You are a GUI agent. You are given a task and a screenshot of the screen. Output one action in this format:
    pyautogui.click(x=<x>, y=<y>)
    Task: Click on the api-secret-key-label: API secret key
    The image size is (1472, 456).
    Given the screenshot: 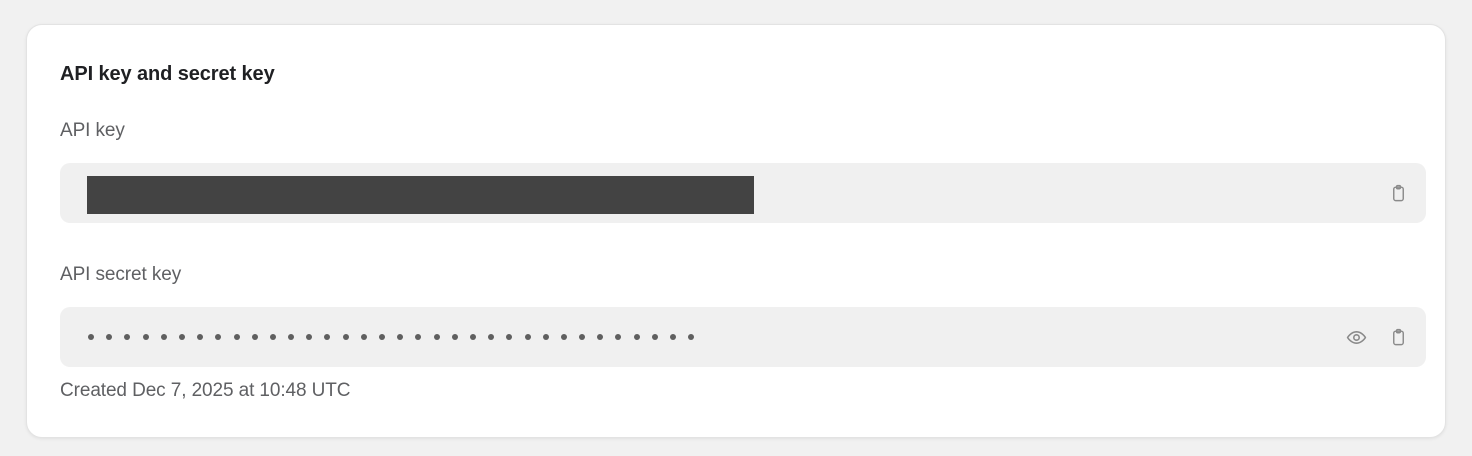 What is the action you would take?
    pyautogui.click(x=121, y=274)
    